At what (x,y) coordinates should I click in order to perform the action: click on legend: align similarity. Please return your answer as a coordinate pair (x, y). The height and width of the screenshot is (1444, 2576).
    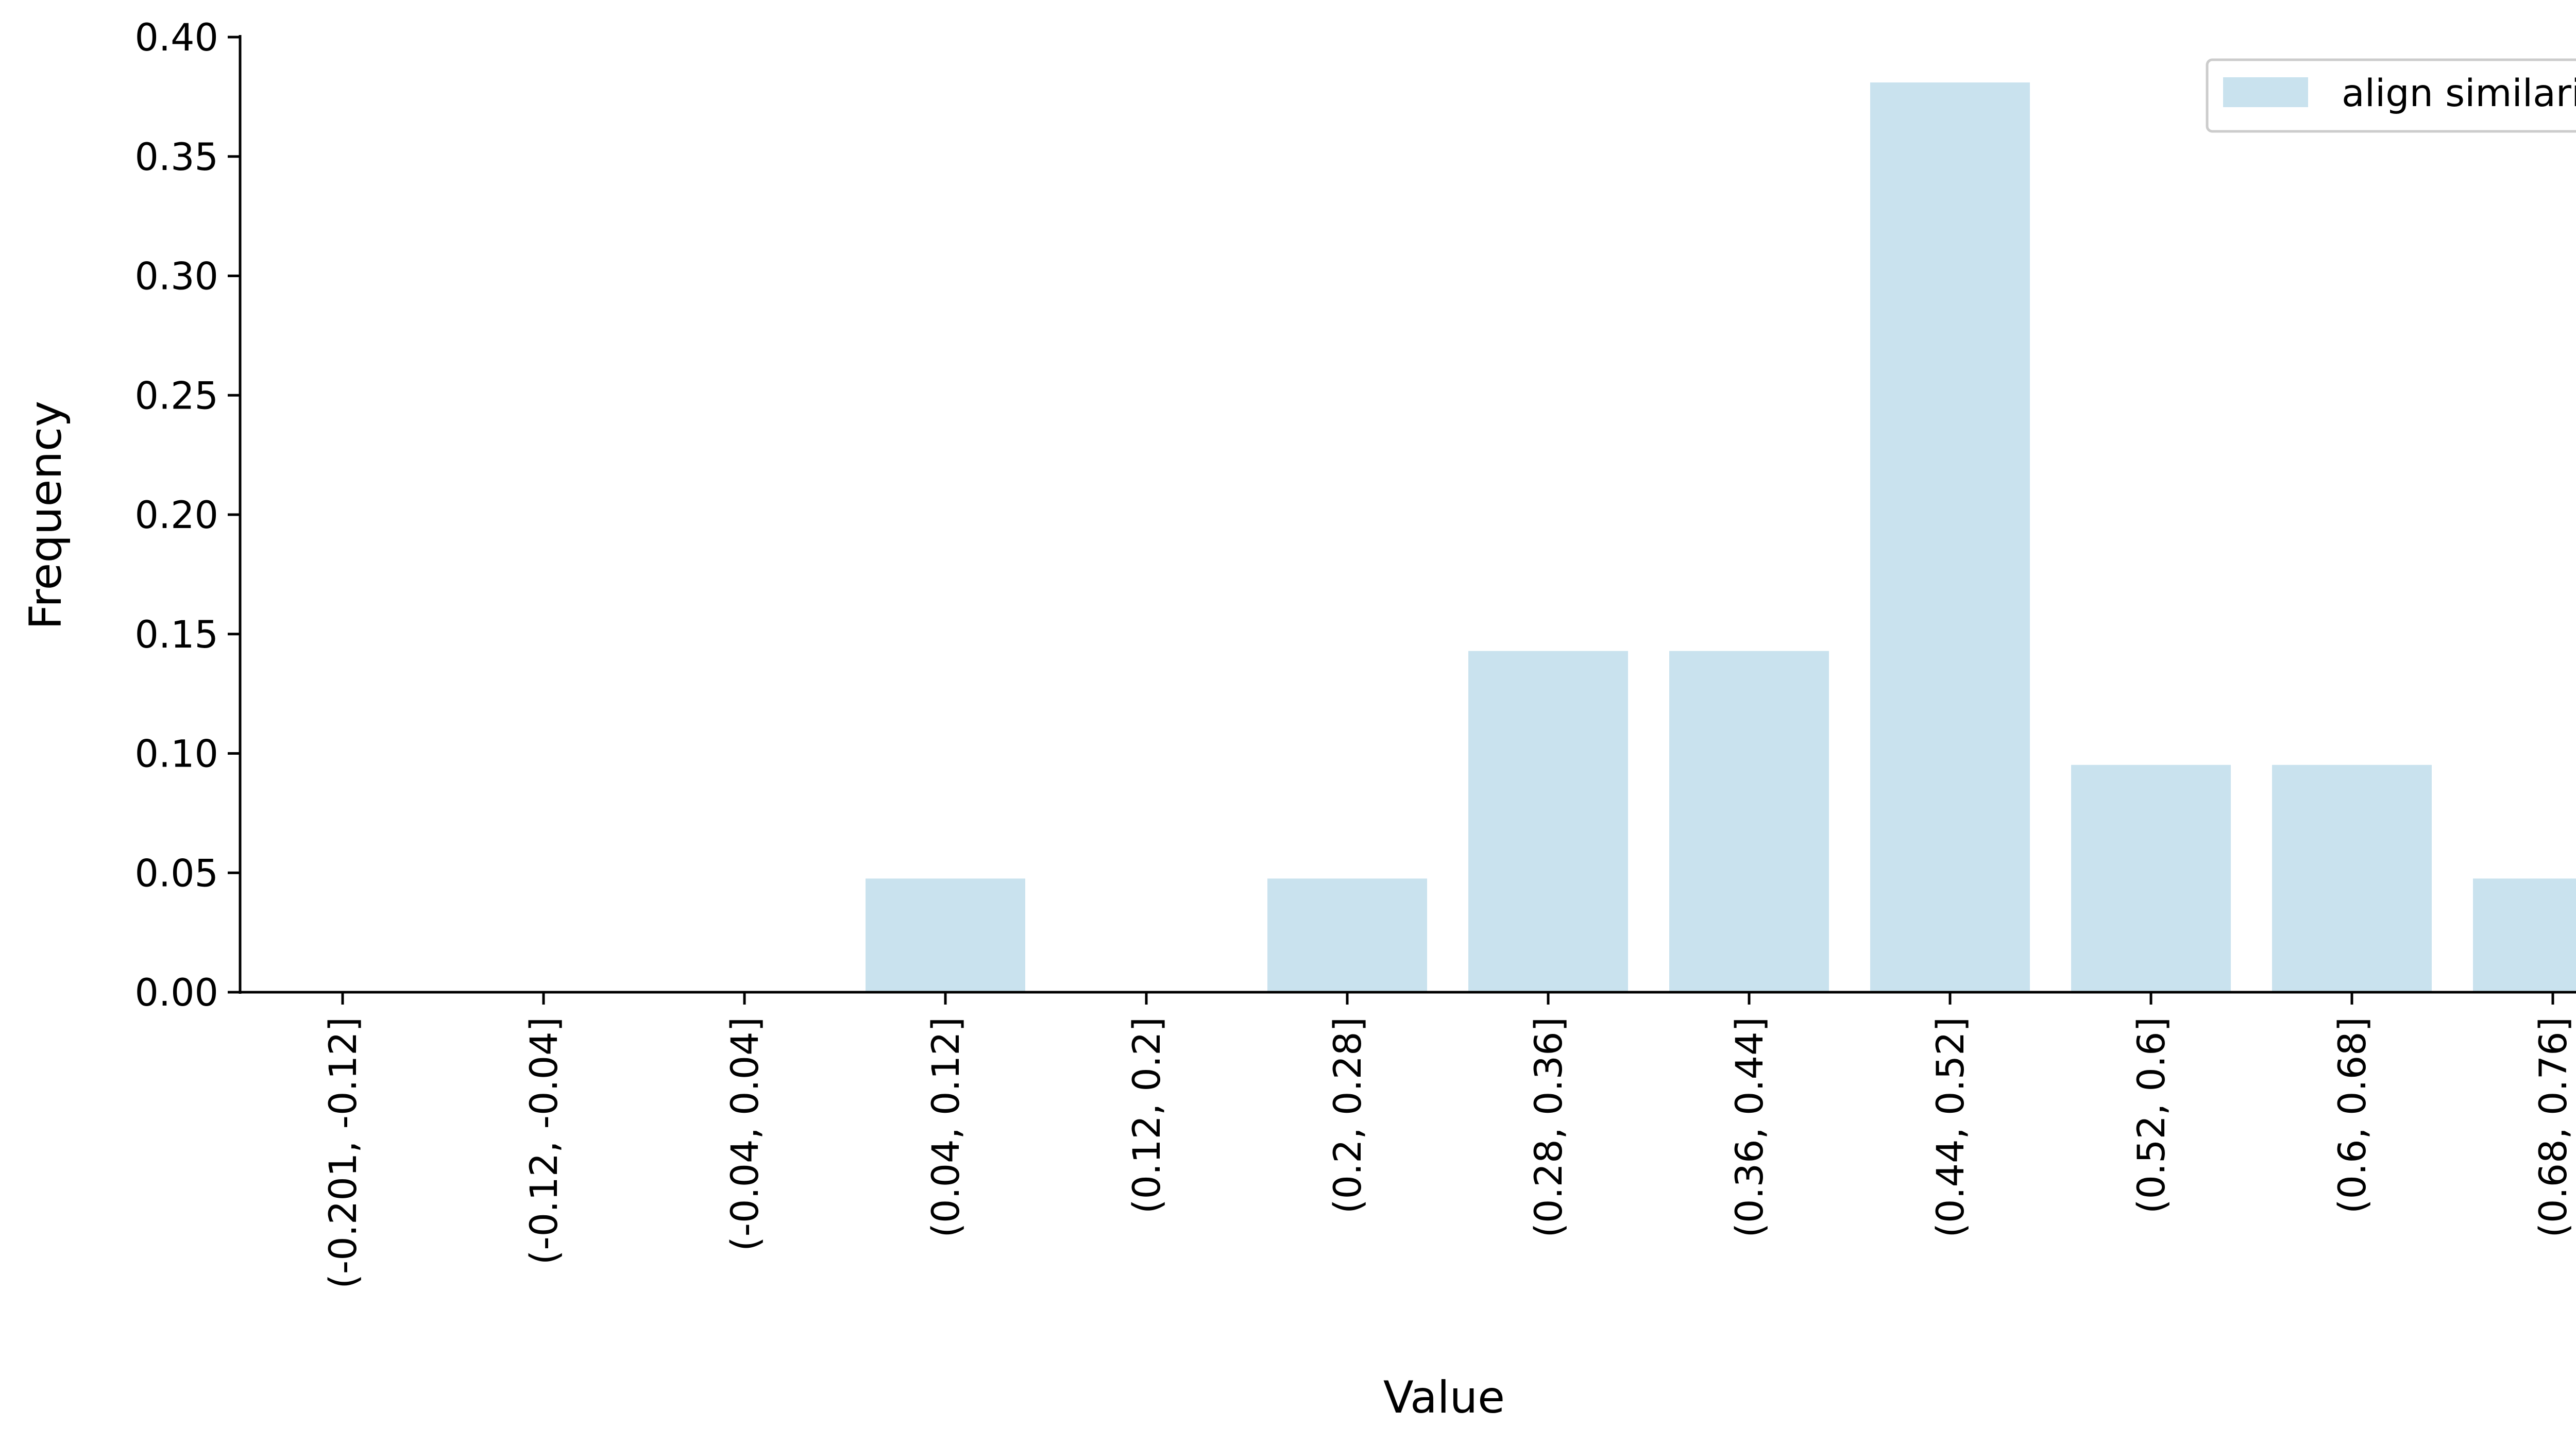
    Looking at the image, I should click on (2391, 95).